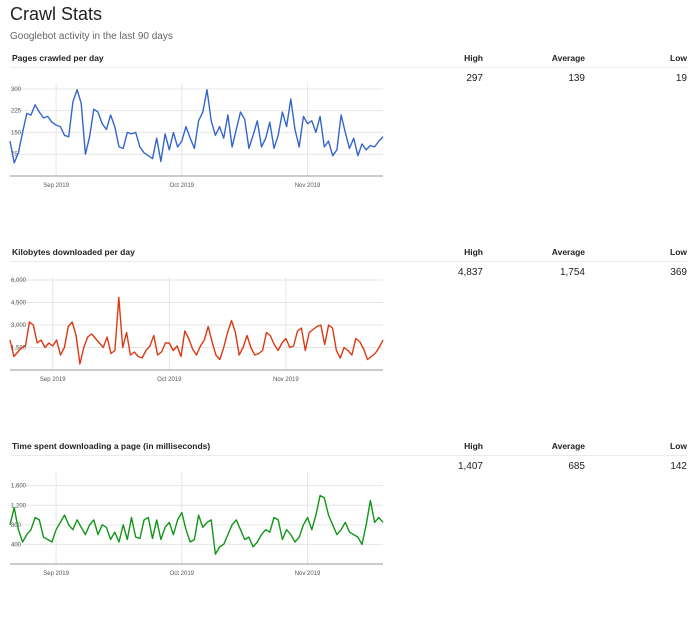 The height and width of the screenshot is (631, 695). What do you see at coordinates (678, 272) in the screenshot?
I see `kilobytes-low-value: 369` at bounding box center [678, 272].